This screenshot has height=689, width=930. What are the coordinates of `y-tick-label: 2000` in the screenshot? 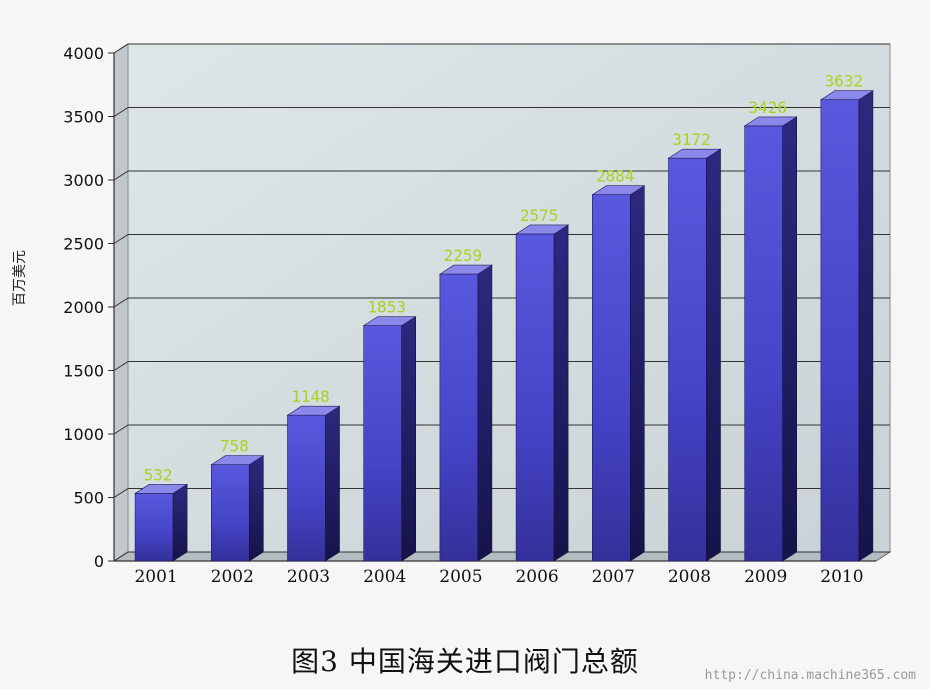 It's located at (83, 307).